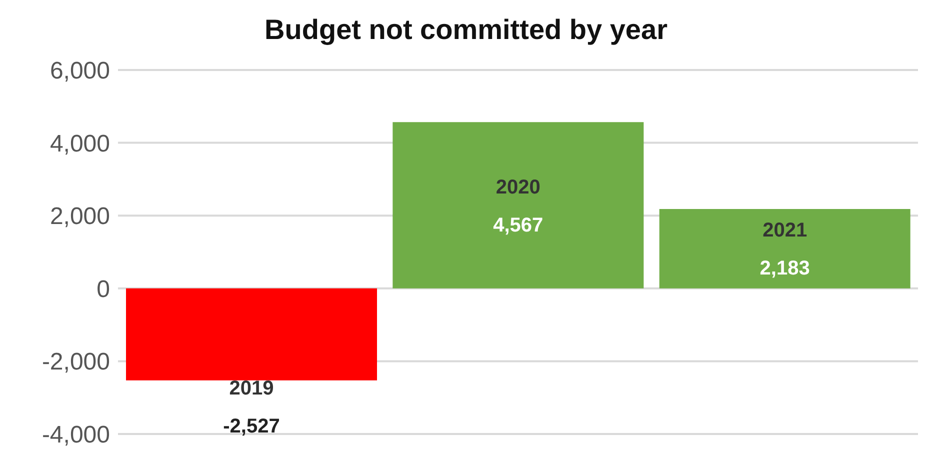 The image size is (932, 458). I want to click on y-tick-label: -2,000, so click(76, 362).